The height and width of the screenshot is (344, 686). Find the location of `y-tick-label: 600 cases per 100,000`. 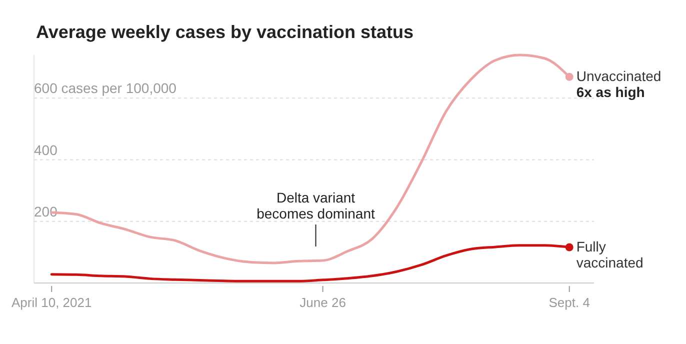

y-tick-label: 600 cases per 100,000 is located at coordinates (105, 88).